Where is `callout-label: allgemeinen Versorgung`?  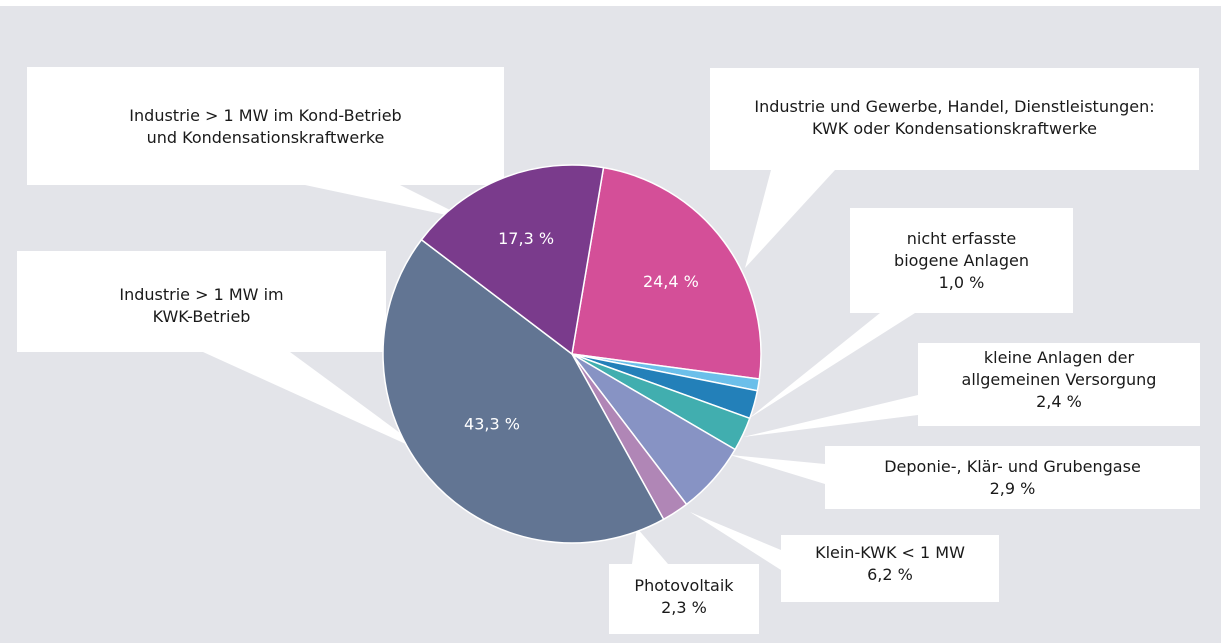 callout-label: allgemeinen Versorgung is located at coordinates (1059, 379).